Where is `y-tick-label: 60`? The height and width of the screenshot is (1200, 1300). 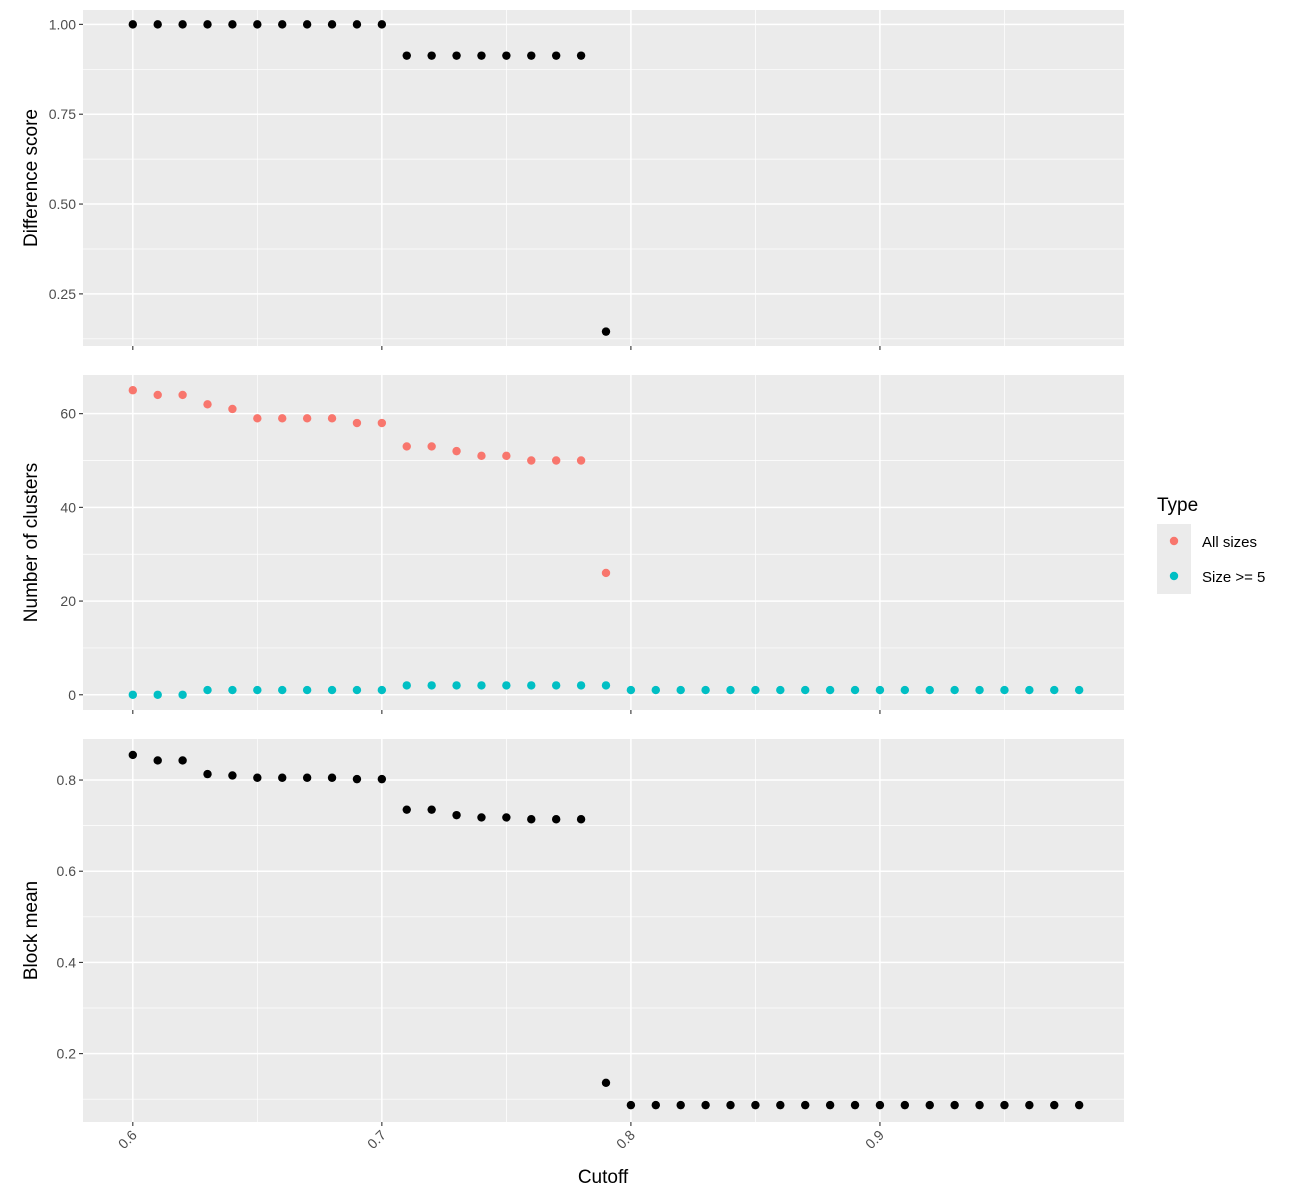
y-tick-label: 60 is located at coordinates (68, 414).